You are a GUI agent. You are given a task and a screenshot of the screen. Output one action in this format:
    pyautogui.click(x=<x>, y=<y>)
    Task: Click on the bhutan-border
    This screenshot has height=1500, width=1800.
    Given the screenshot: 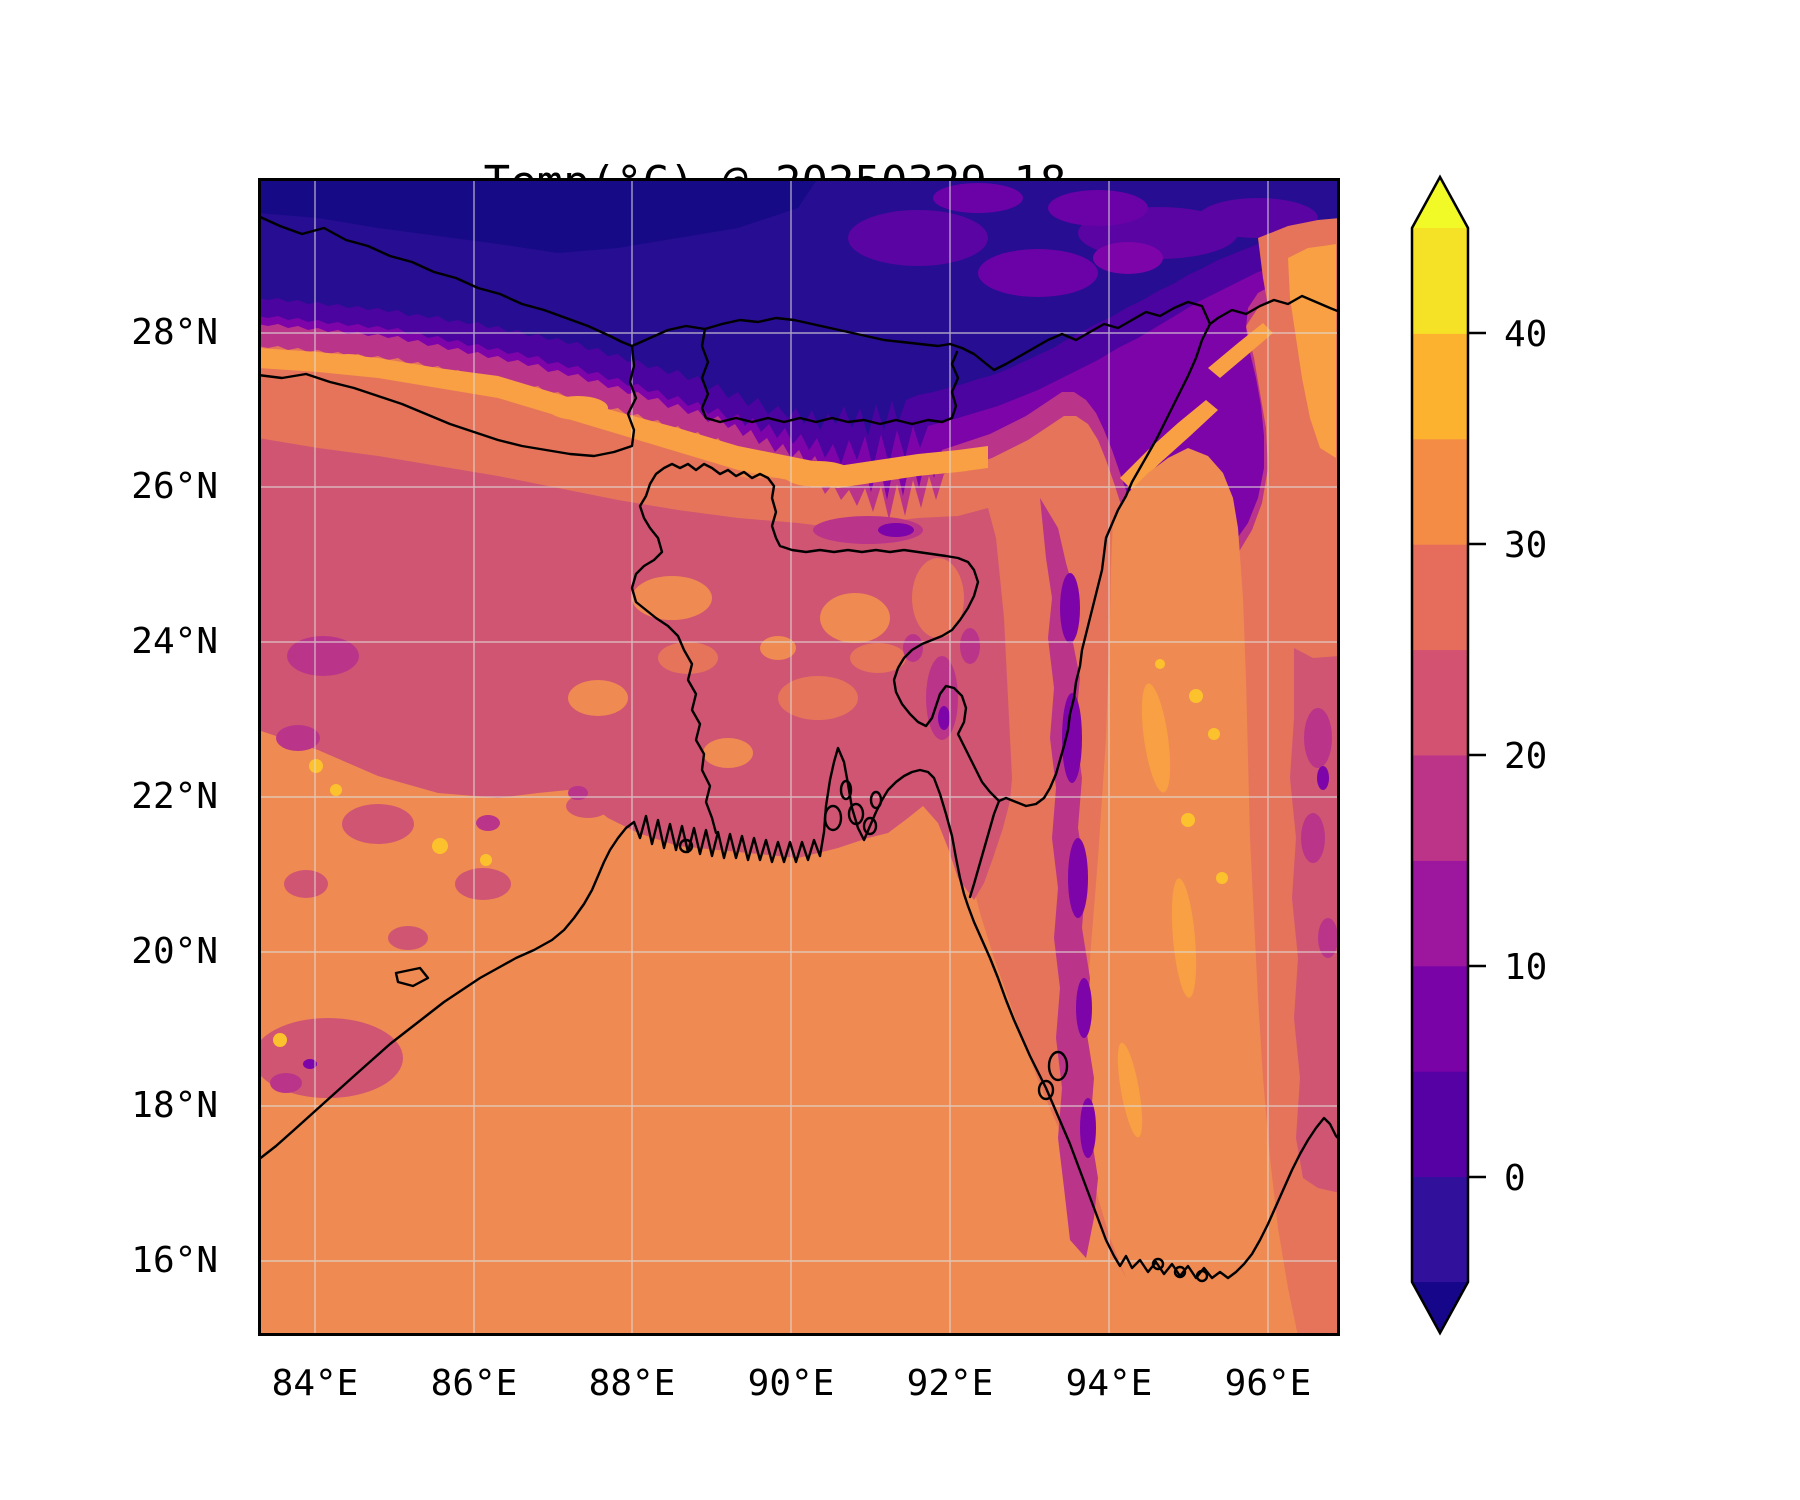 What is the action you would take?
    pyautogui.click(x=830, y=376)
    